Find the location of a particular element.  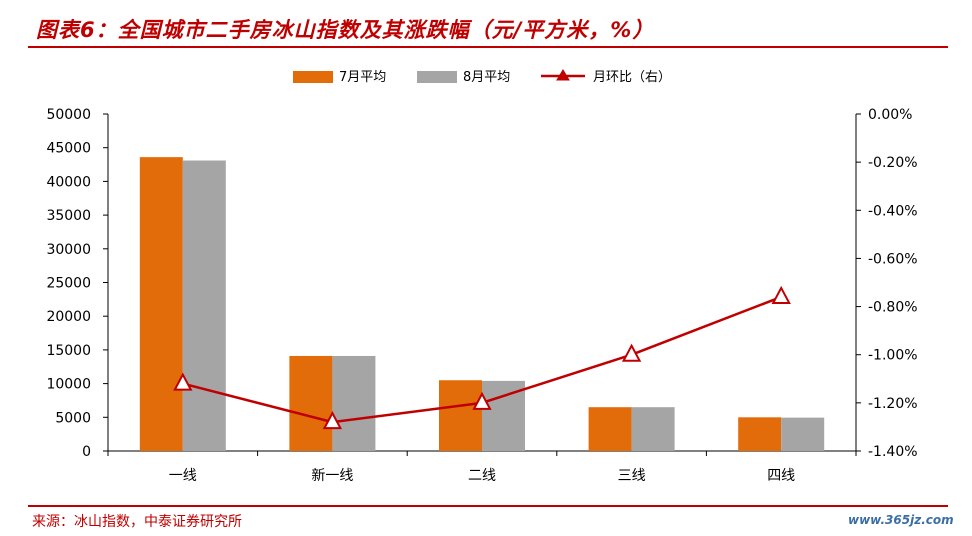

left-tick-label: 25000 is located at coordinates (68, 284).